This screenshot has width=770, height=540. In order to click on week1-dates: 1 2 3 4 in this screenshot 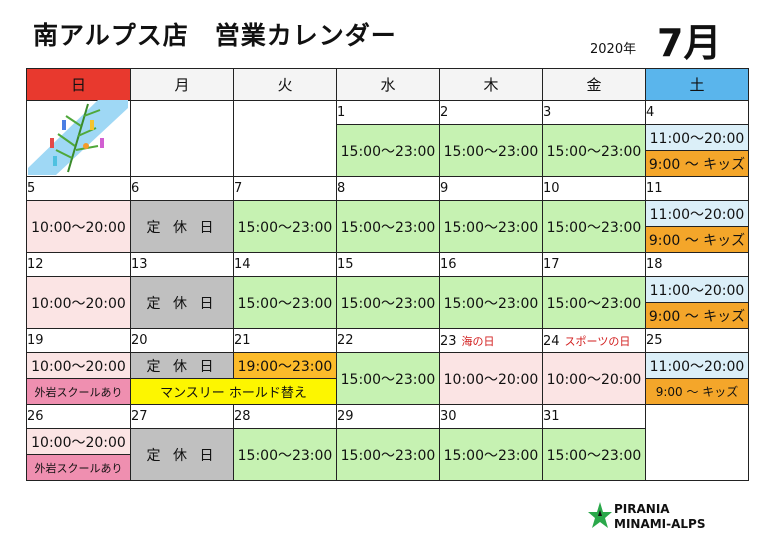, I will do `click(387, 138)`.